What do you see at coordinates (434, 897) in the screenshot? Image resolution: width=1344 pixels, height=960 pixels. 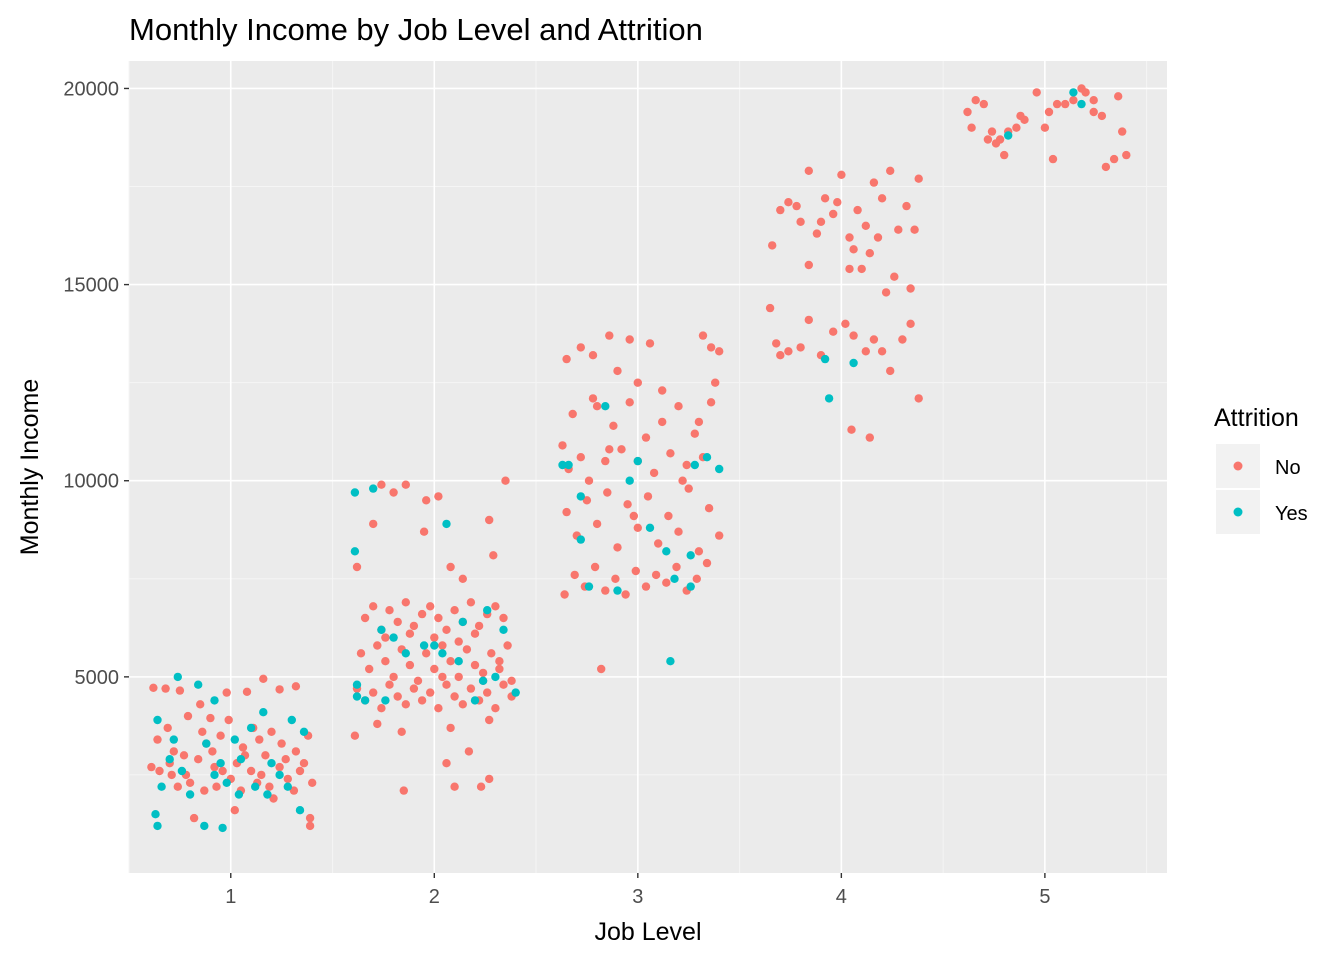 I see `x-tick-label: 2` at bounding box center [434, 897].